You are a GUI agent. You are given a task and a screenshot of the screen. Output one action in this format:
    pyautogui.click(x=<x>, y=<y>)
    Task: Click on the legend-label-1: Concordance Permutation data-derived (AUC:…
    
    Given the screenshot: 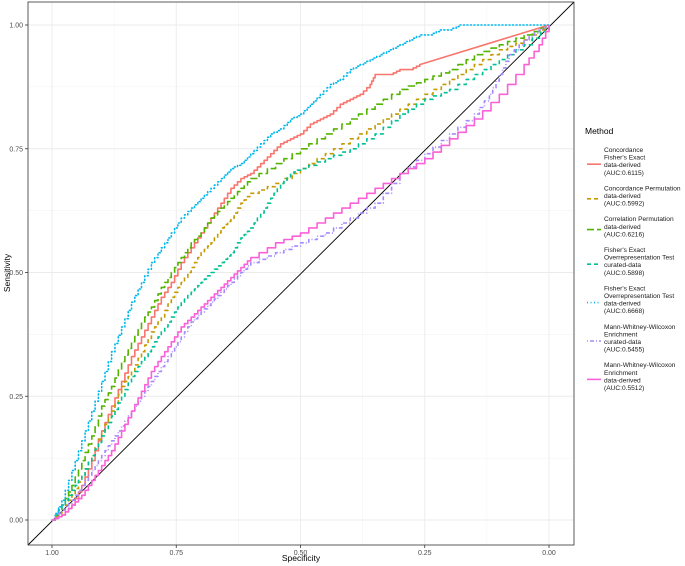 What is the action you would take?
    pyautogui.click(x=642, y=196)
    